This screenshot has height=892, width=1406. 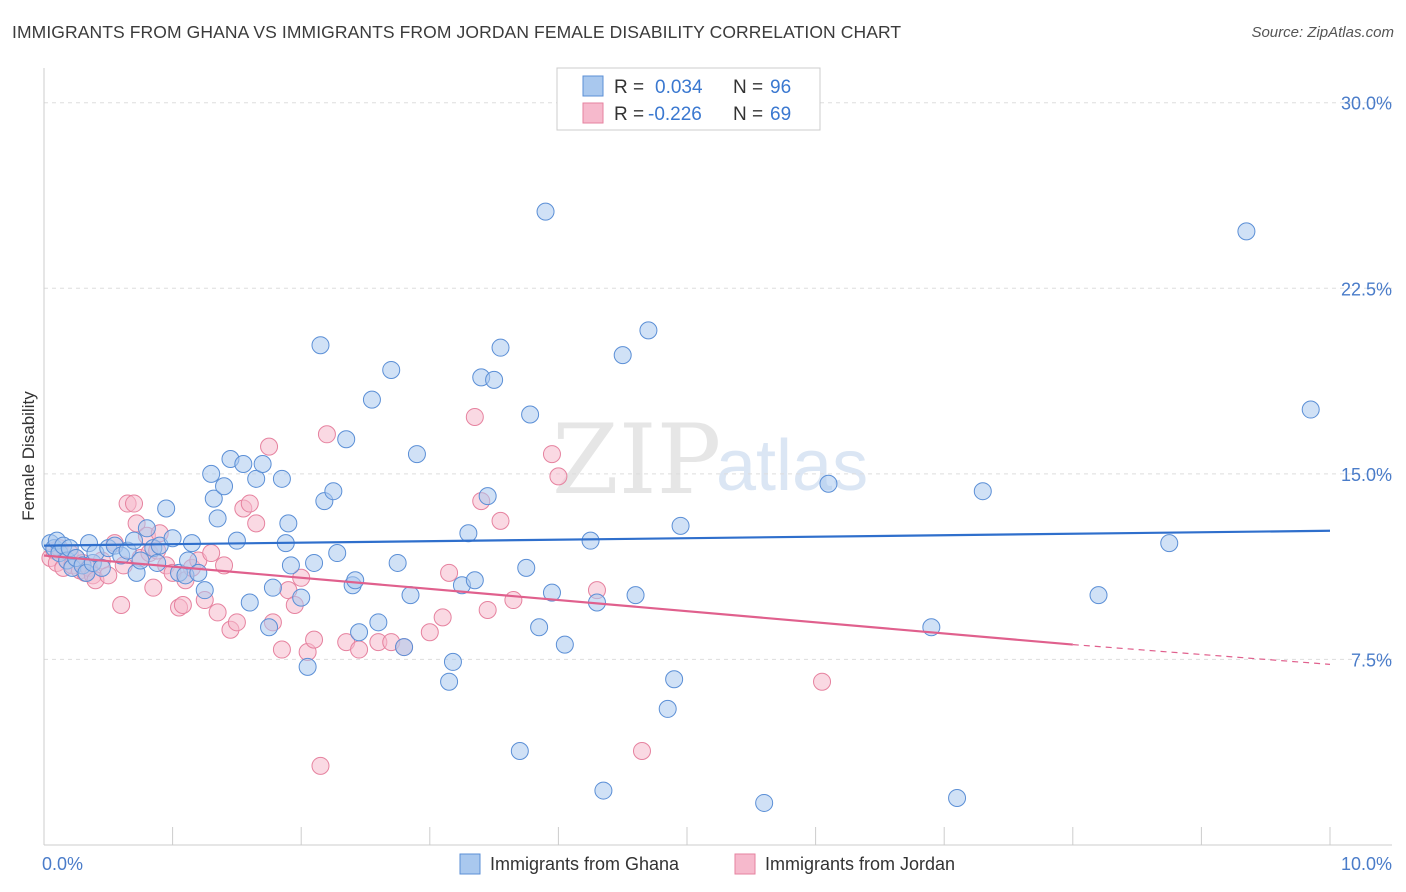 I want to click on watermark: ZIP atlas, so click(x=710, y=460).